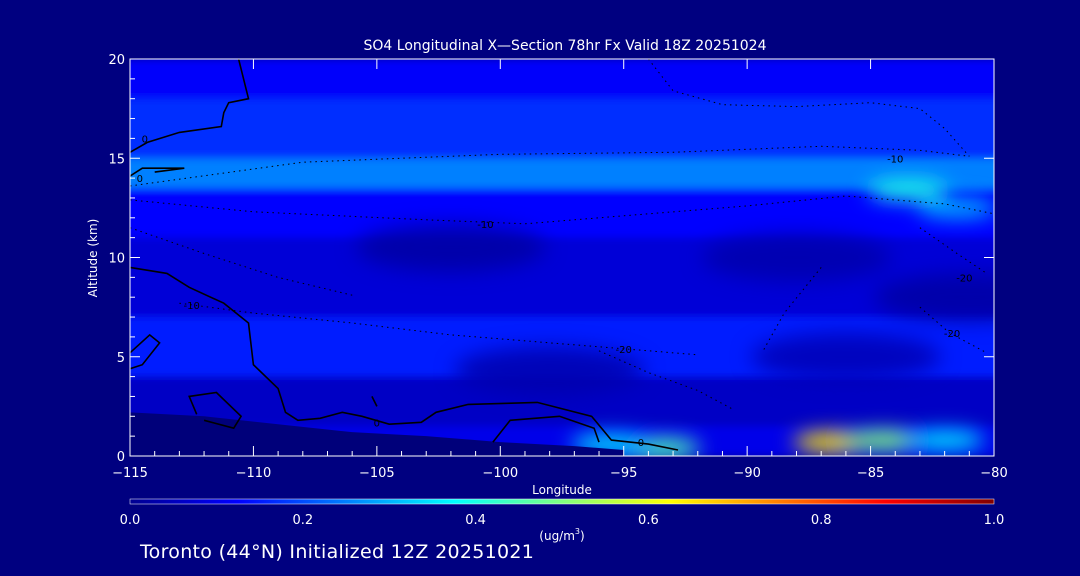 The image size is (1080, 576). Describe the element at coordinates (994, 520) in the screenshot. I see `colorbar-tick-label-5: 1.0` at that location.